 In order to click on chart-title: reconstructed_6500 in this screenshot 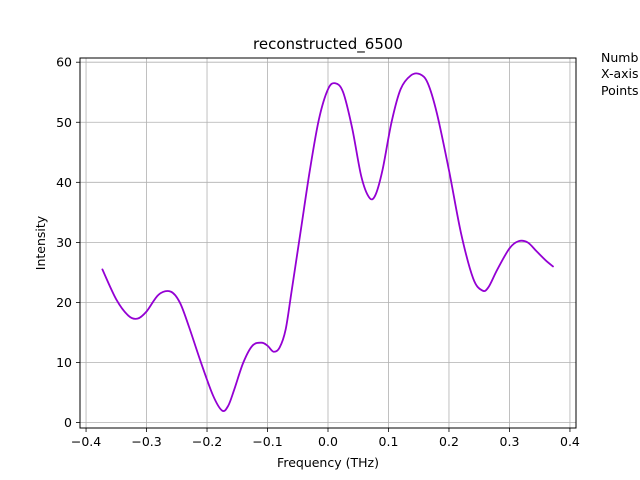, I will do `click(328, 44)`.